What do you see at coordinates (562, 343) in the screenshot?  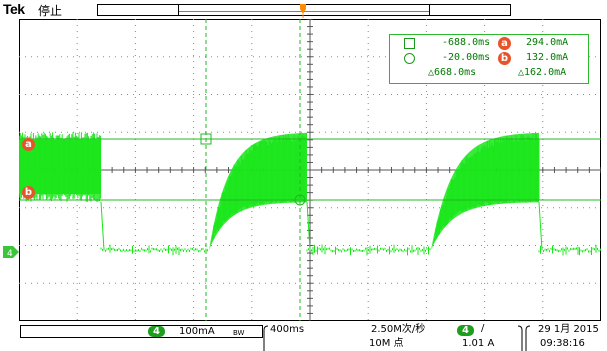 I see `time-display: 09:38:16` at bounding box center [562, 343].